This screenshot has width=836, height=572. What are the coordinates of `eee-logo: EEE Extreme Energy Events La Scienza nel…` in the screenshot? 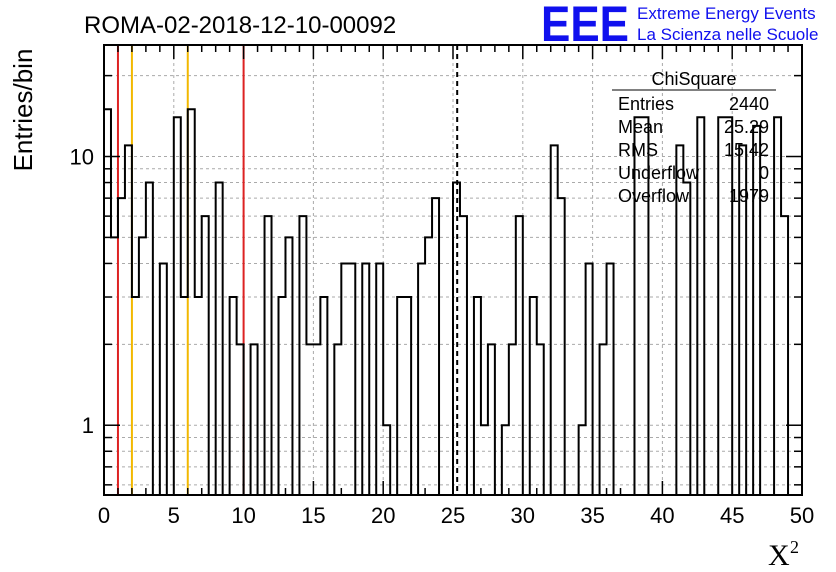 It's located at (679, 26).